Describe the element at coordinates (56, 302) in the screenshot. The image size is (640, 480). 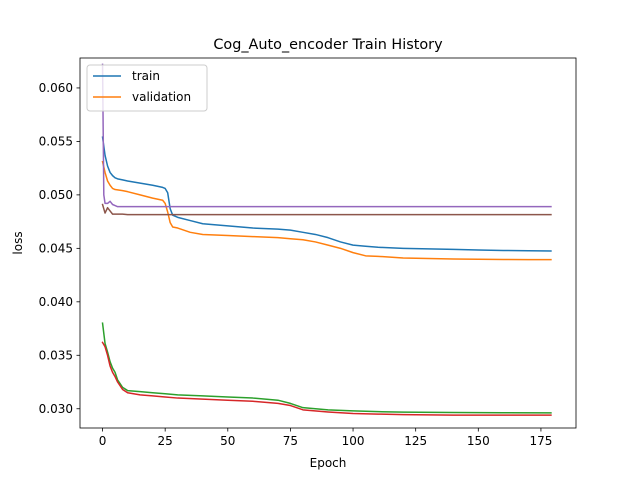
I see `y-tick-label: 0.040` at that location.